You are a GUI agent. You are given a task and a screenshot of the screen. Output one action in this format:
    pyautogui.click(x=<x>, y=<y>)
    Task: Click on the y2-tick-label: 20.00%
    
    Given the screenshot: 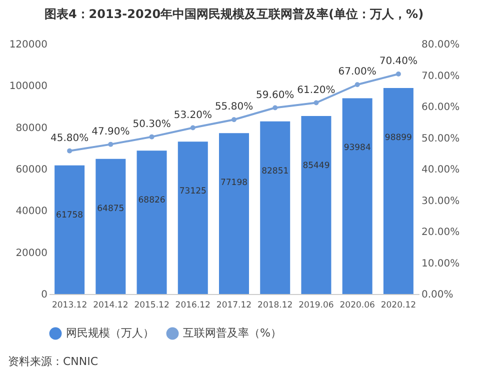 What is the action you would take?
    pyautogui.click(x=441, y=232)
    